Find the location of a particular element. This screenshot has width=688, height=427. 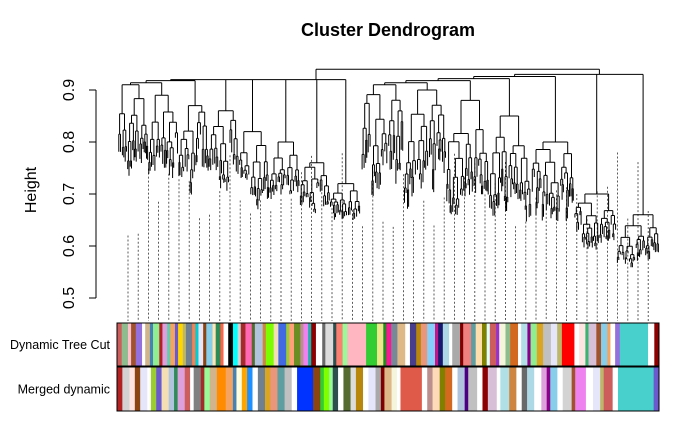

y-axis-label: Height is located at coordinates (31, 189).